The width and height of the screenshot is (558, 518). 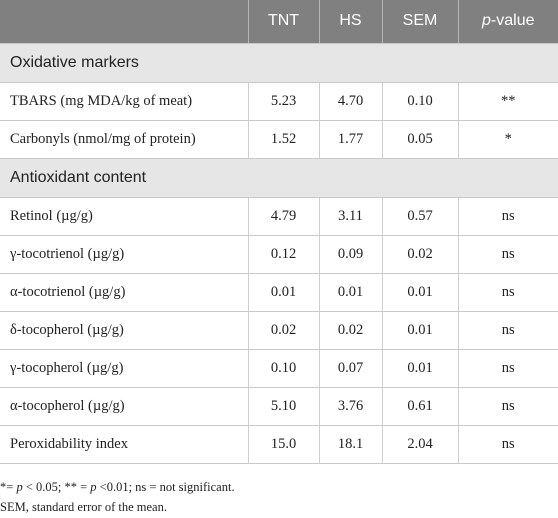 I want to click on cell-tnt: 0.10, so click(x=284, y=368).